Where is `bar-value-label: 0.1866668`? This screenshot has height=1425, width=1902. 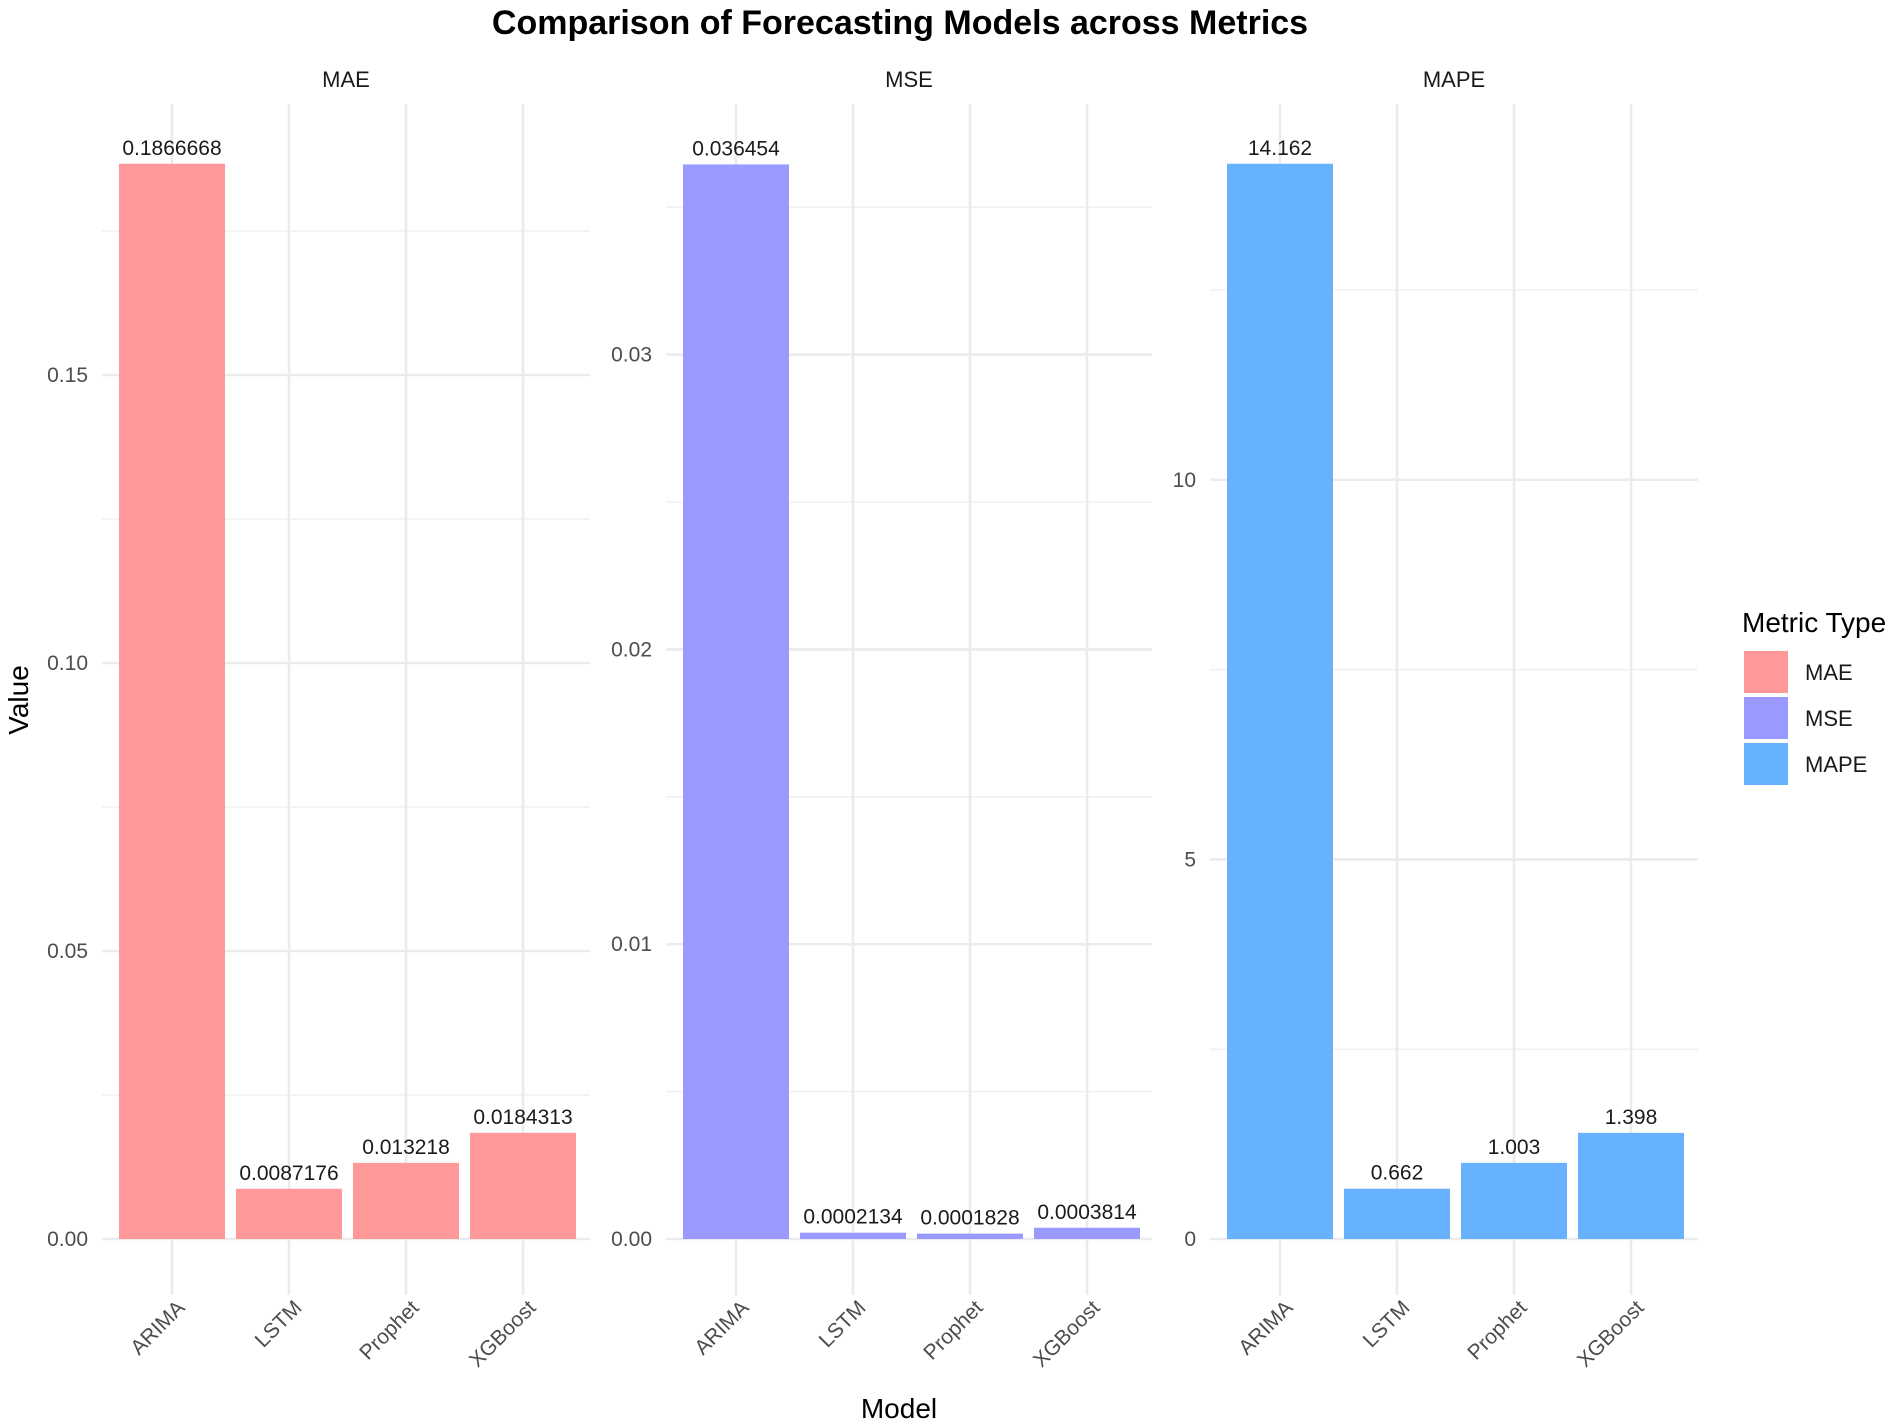
bar-value-label: 0.1866668 is located at coordinates (171, 148).